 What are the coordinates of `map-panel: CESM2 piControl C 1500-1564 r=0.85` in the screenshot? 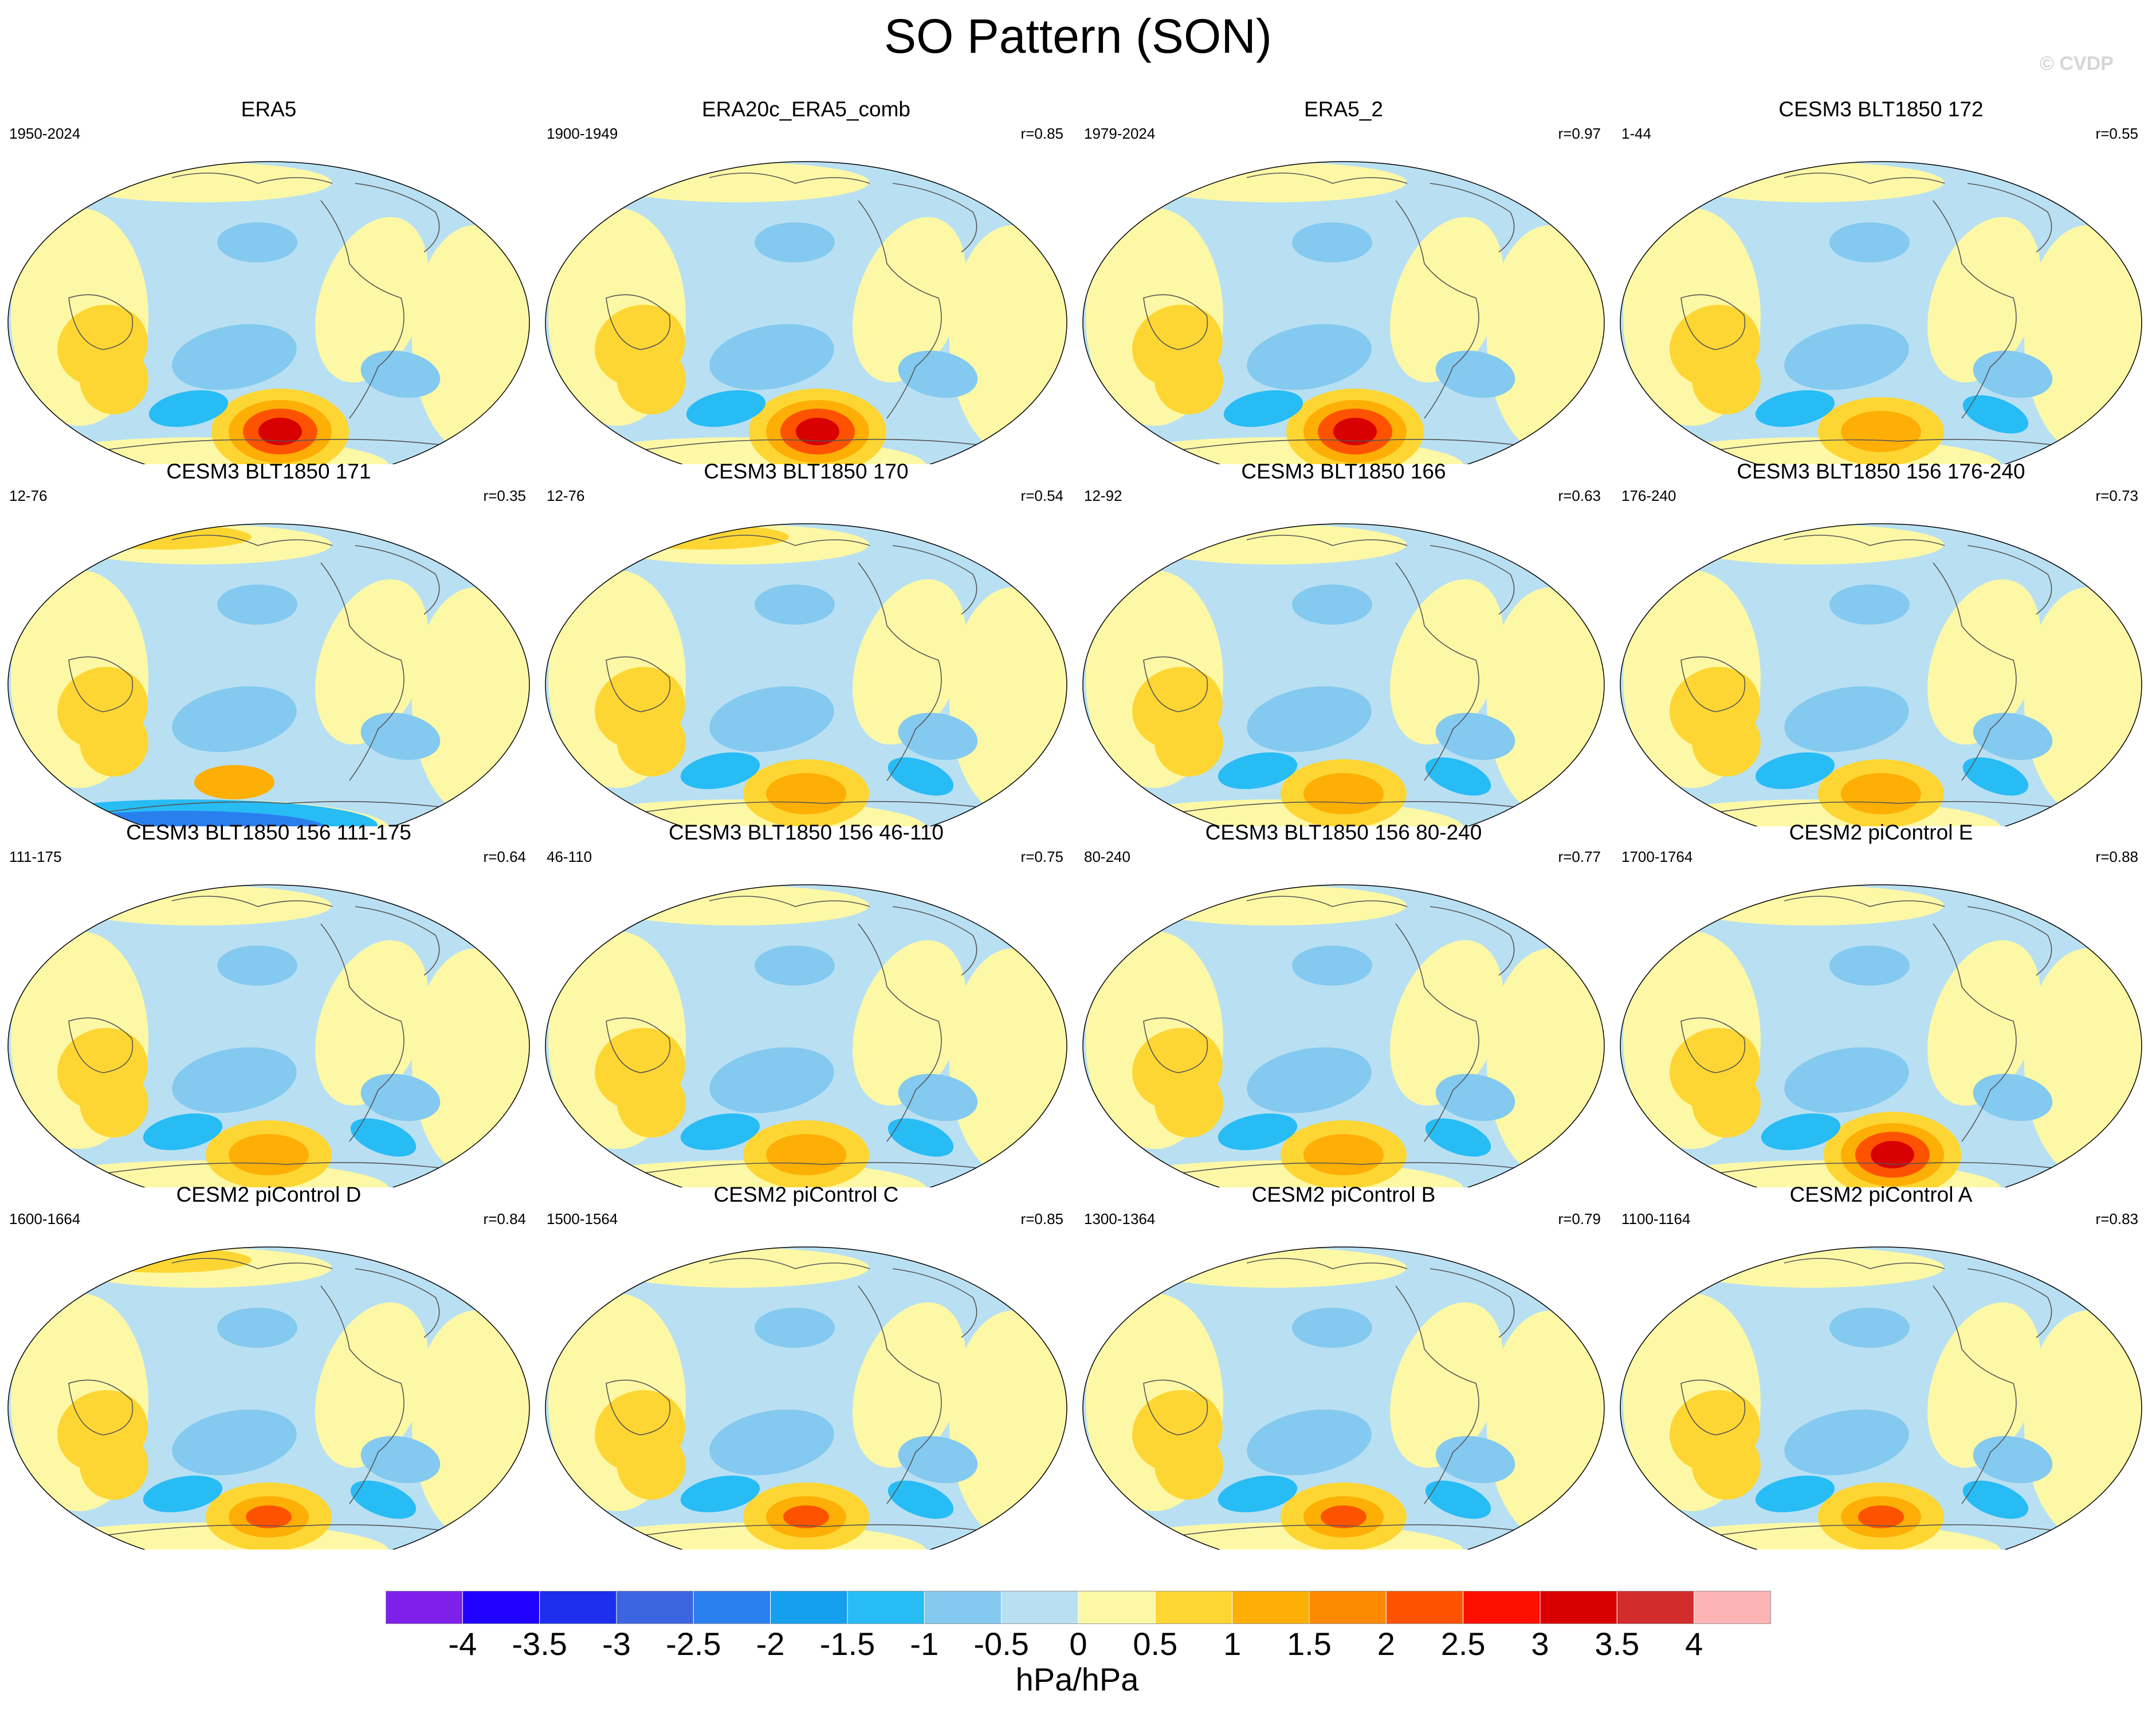 It's located at (806, 1366).